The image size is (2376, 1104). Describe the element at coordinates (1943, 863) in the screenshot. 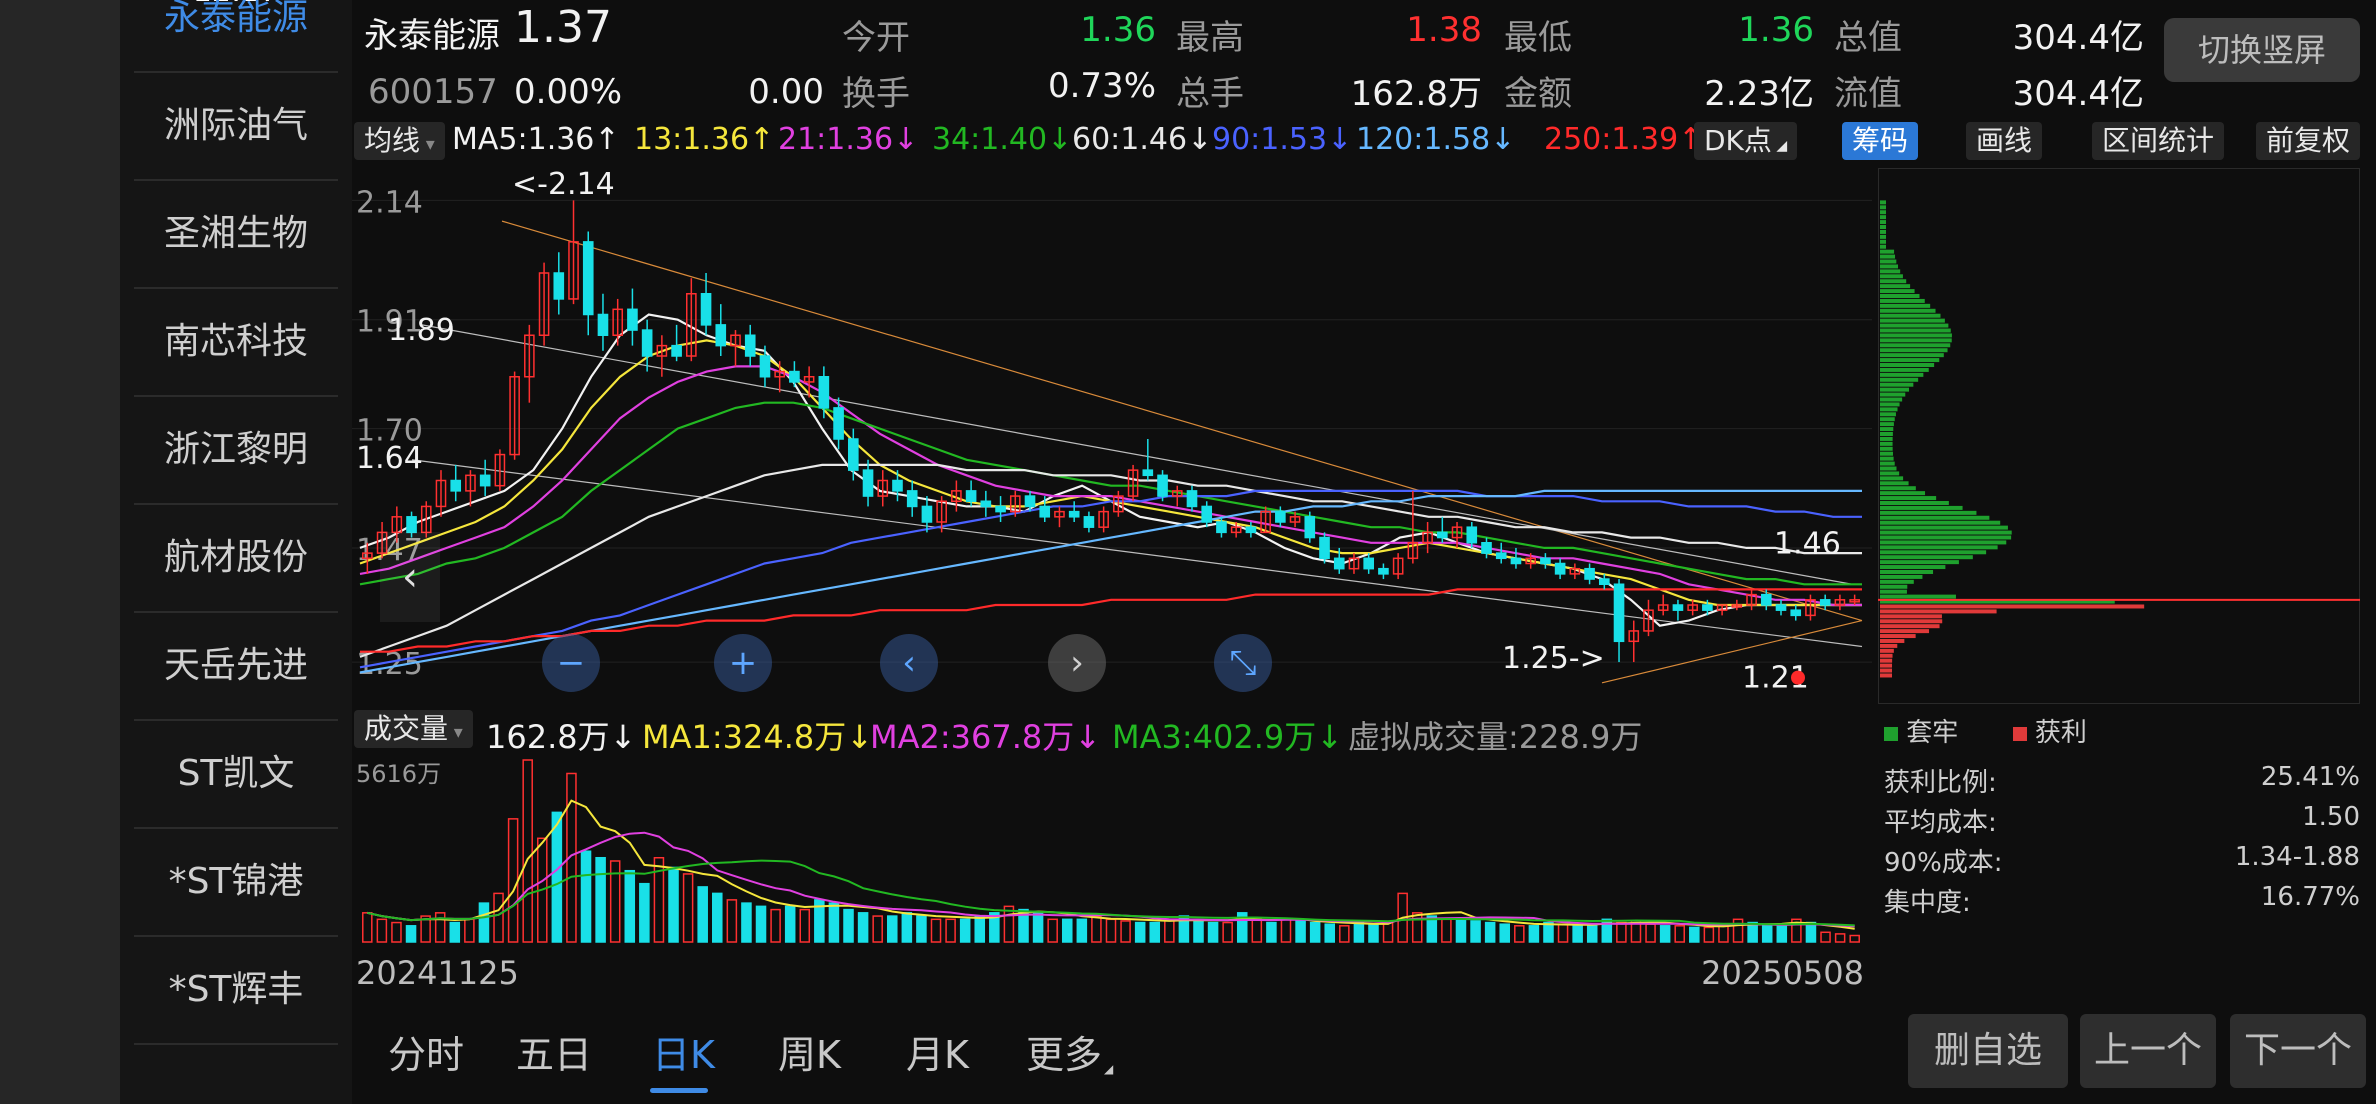

I see `stat-label: 90%成本:` at that location.